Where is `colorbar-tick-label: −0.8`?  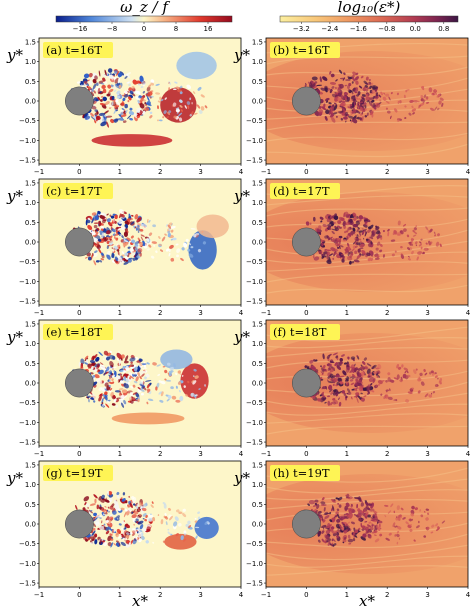
colorbar-tick-label: −0.8 is located at coordinates (386, 29).